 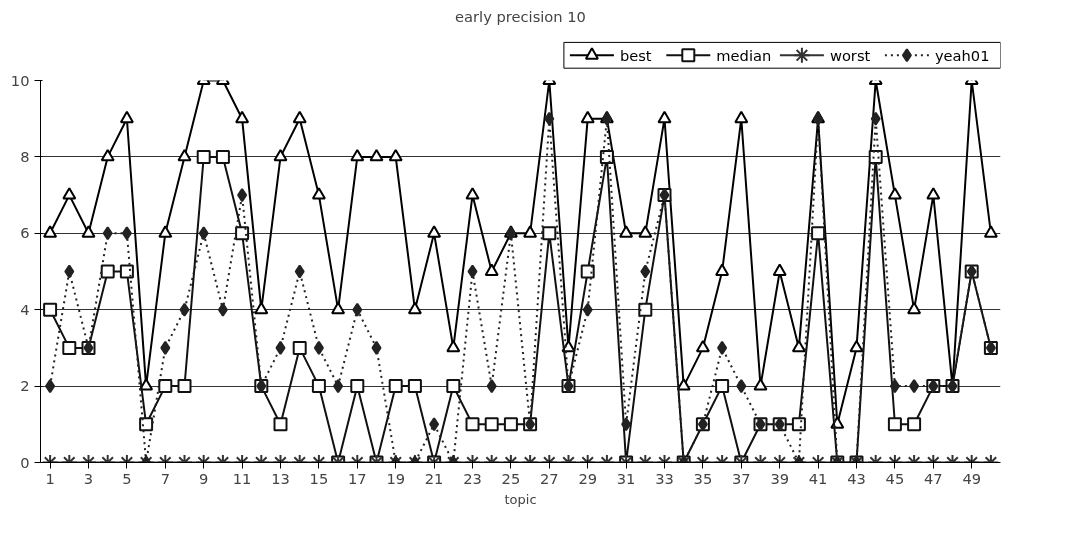 What do you see at coordinates (25, 309) in the screenshot?
I see `y-tick-label: 4` at bounding box center [25, 309].